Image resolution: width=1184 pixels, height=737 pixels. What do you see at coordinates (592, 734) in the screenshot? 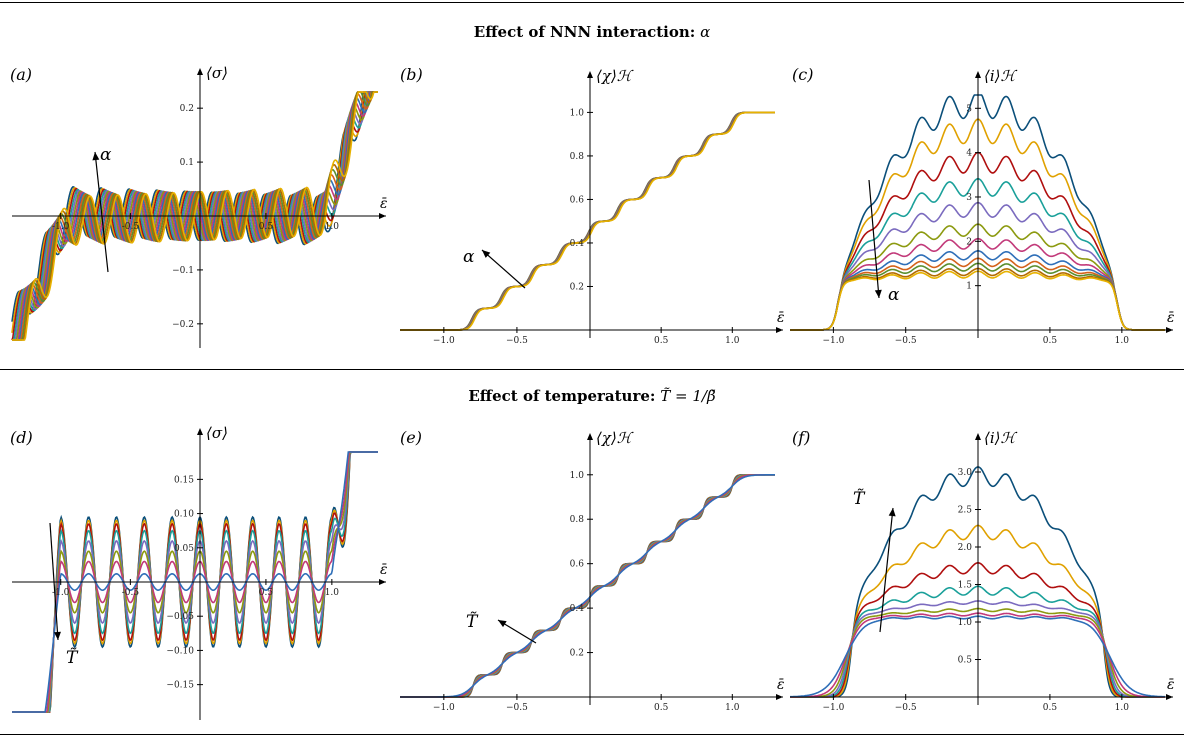
I see `bottom-rule` at bounding box center [592, 734].